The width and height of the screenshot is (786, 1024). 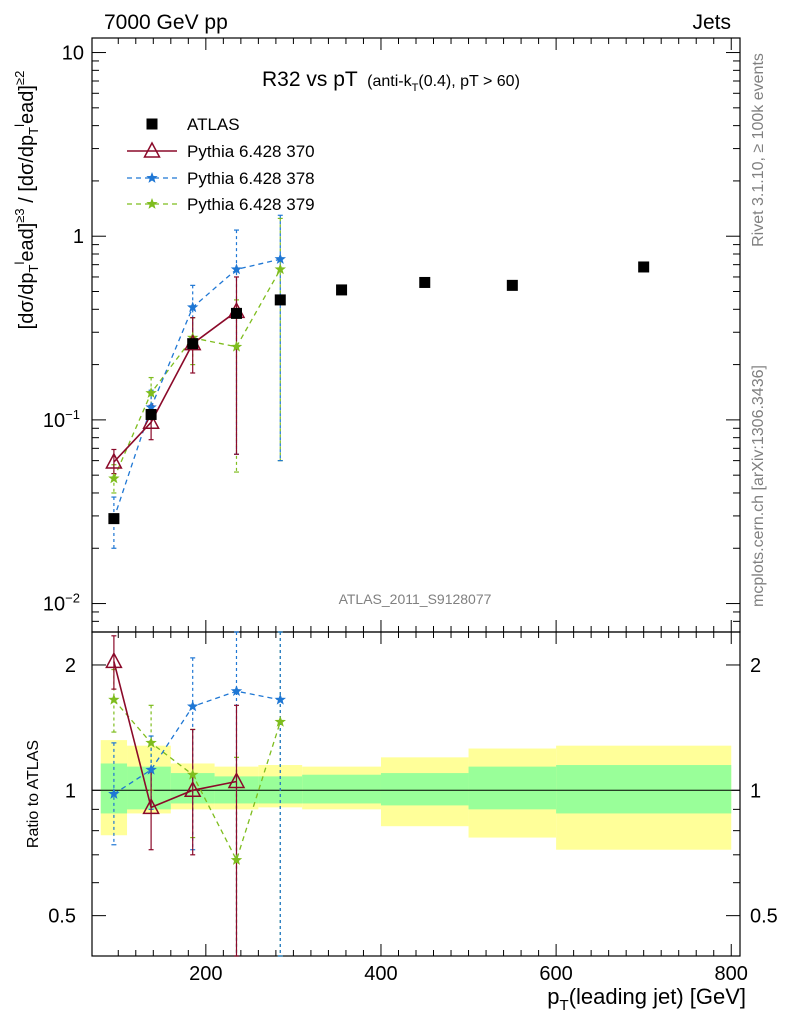 I want to click on mcplots-label: mcplots.cern.ch [arXiv:1306.3436], so click(x=758, y=486).